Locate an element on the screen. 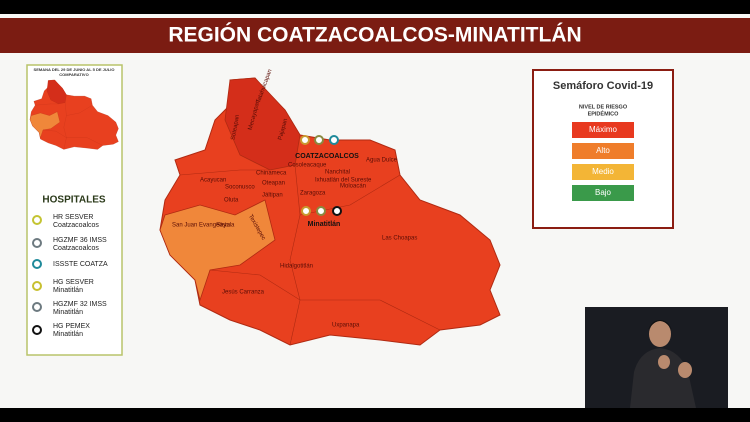 This screenshot has width=750, height=422. map-label: Zaragoza is located at coordinates (313, 194).